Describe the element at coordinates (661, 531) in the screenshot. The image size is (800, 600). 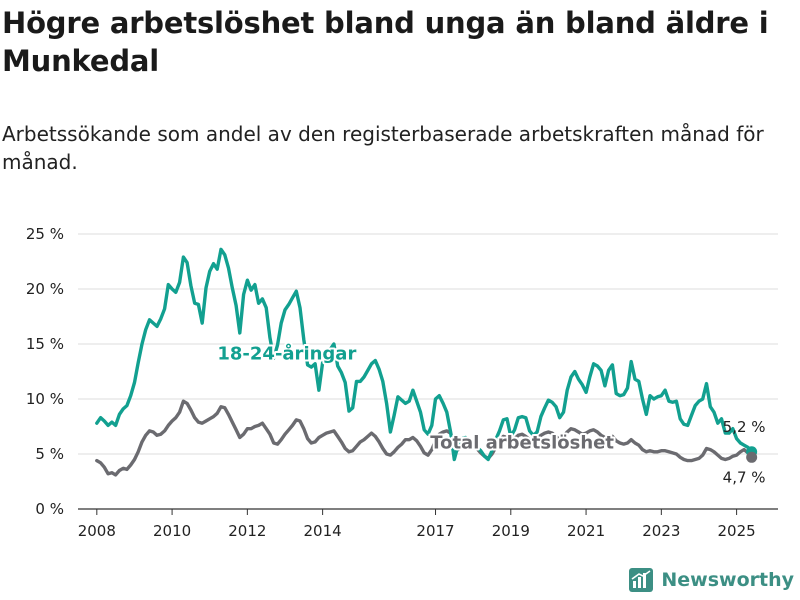
I see `x-tick-label: 2023` at that location.